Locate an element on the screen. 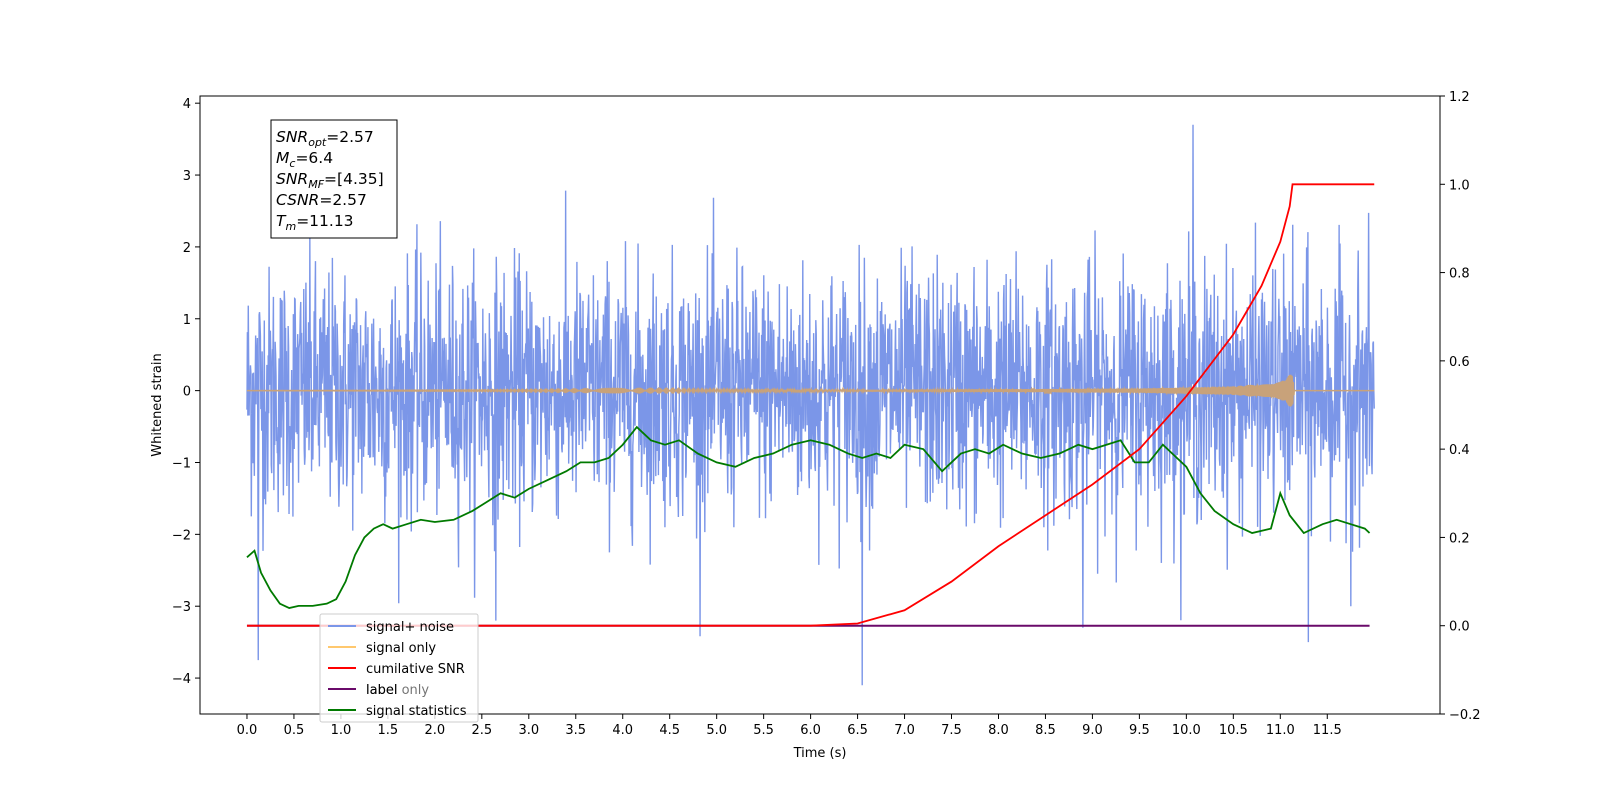 The height and width of the screenshot is (800, 1600). x-tick-label: 9.5 is located at coordinates (1139, 730).